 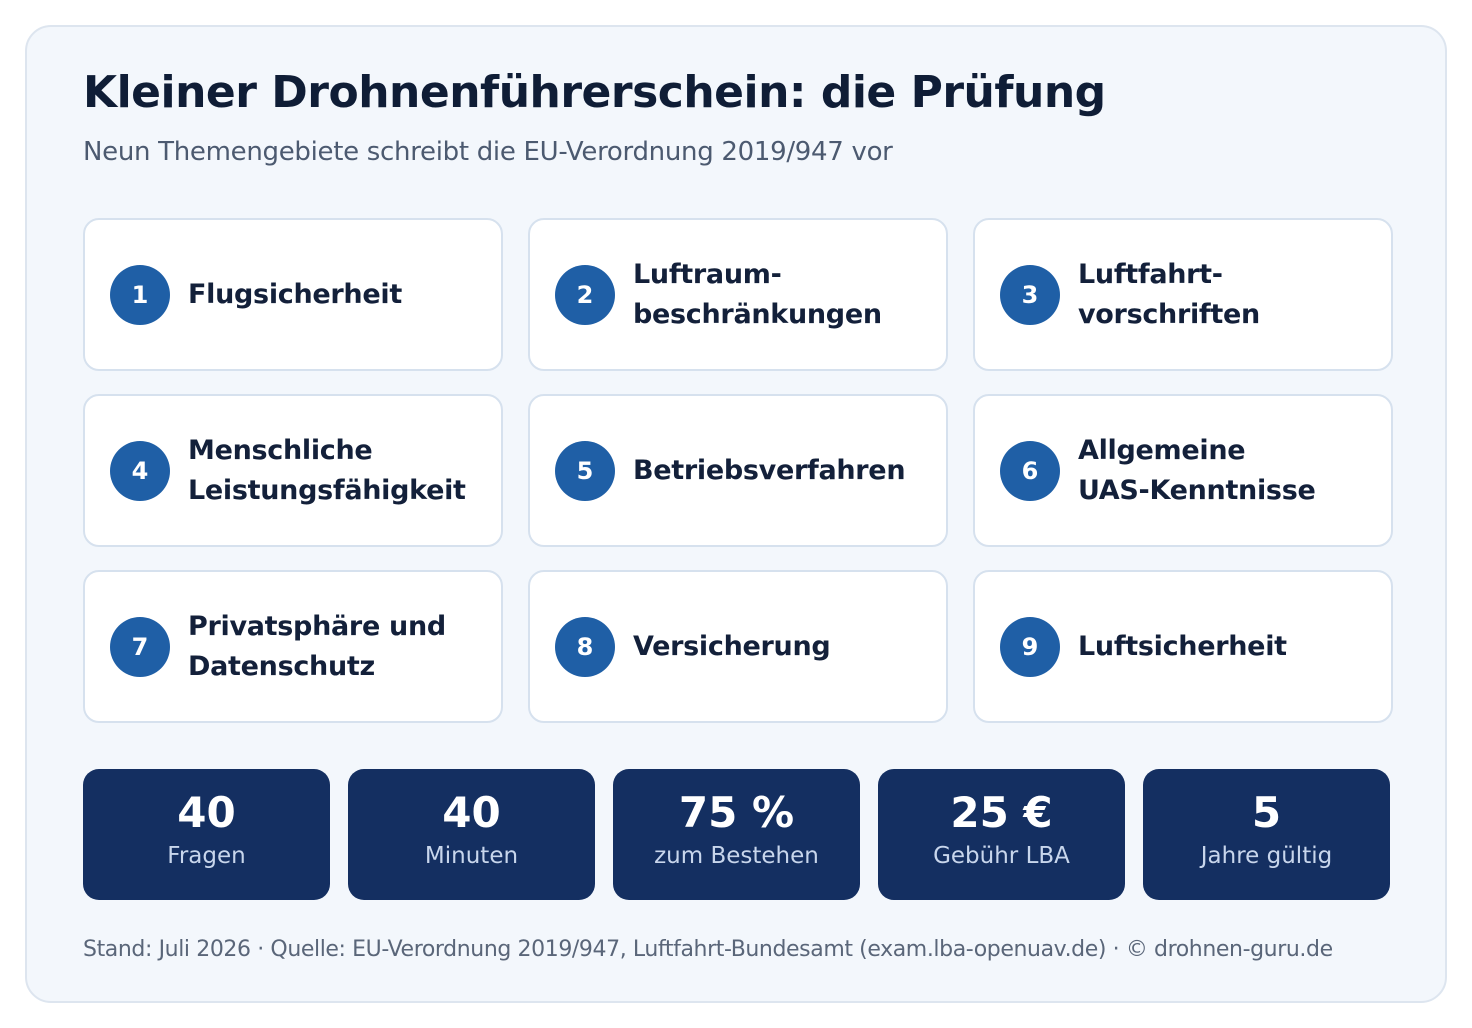 I want to click on topic-card-9: 9 Luftsicherheit, so click(x=1183, y=646).